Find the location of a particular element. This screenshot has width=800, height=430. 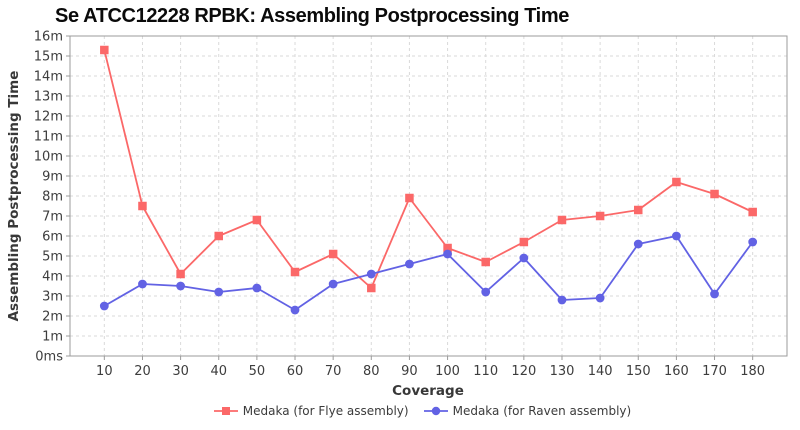

legend-item: Medaka (for Raven assembly) is located at coordinates (527, 411).